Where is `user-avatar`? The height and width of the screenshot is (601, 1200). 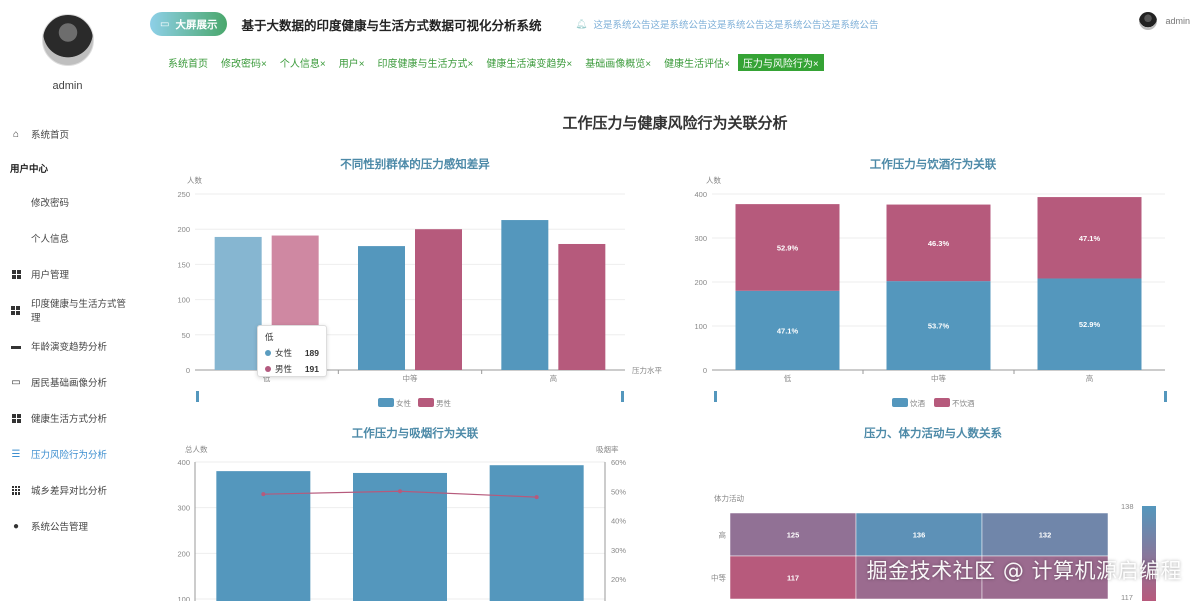 user-avatar is located at coordinates (1148, 21).